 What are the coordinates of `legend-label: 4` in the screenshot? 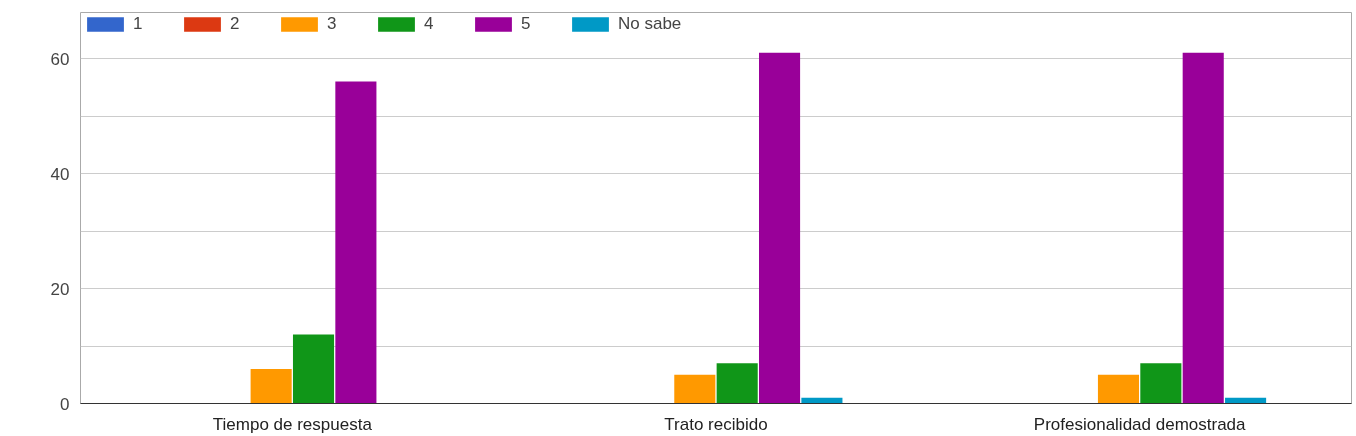 It's located at (429, 24).